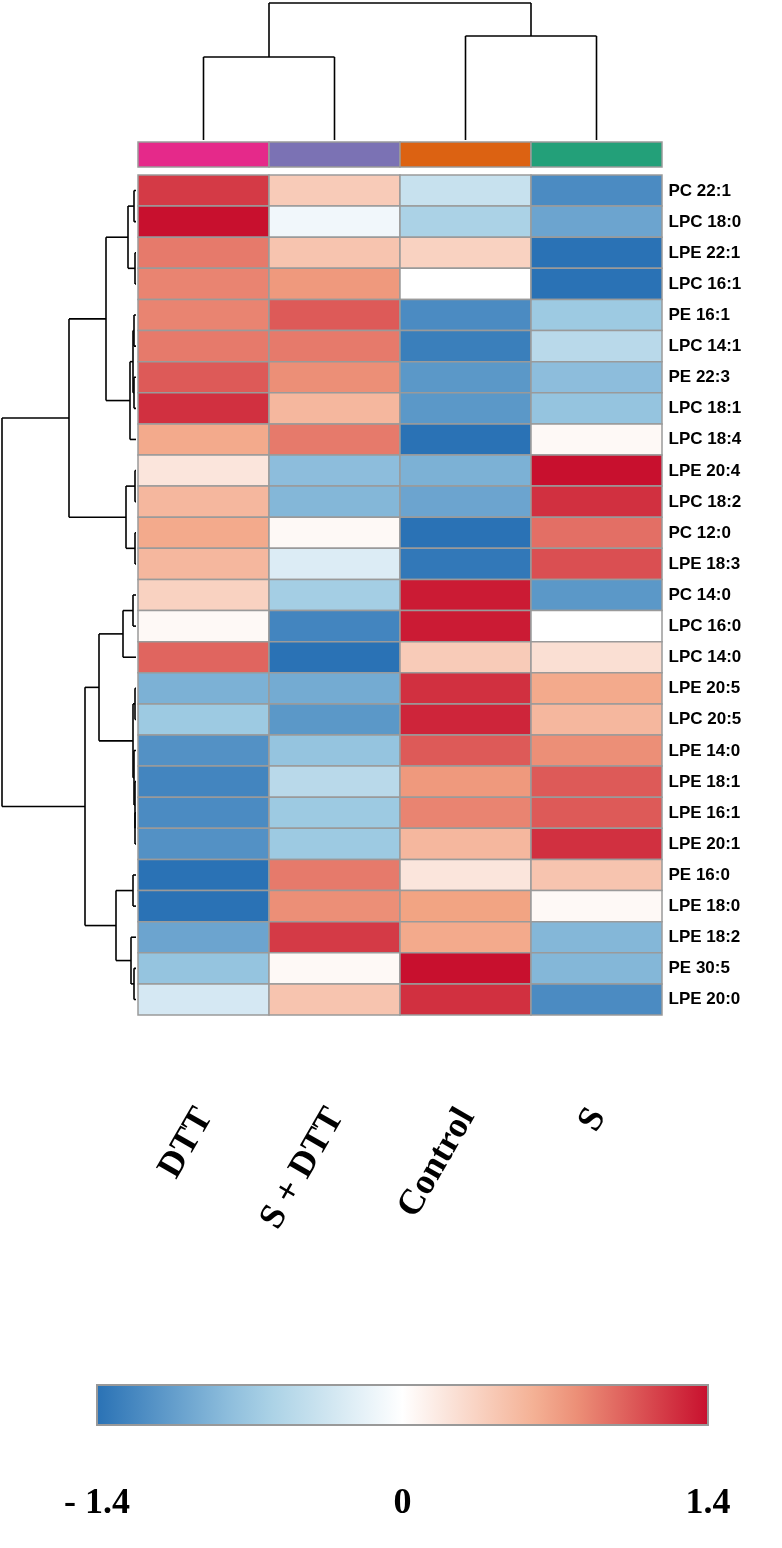  Describe the element at coordinates (704, 470) in the screenshot. I see `y-tick-label: LPE 20:4` at that location.